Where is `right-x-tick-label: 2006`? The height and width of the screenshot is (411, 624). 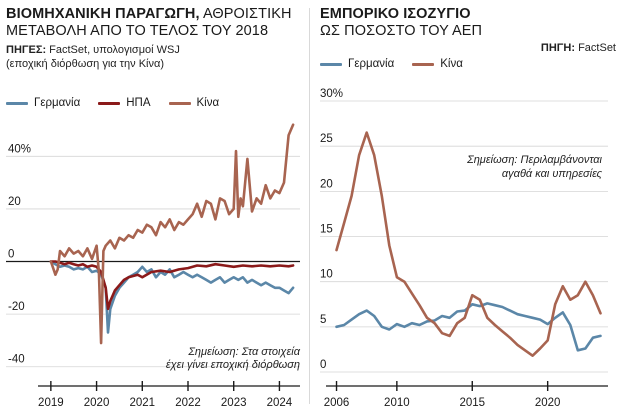 right-x-tick-label: 2006 is located at coordinates (337, 403).